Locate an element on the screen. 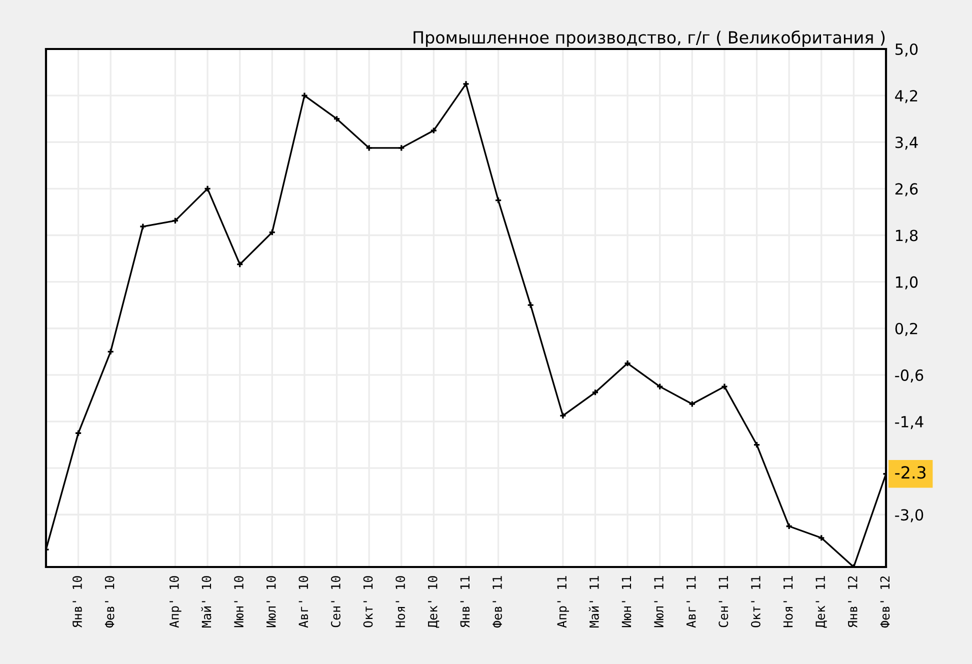 The height and width of the screenshot is (664, 972). x-tick-label: Апр' 10 is located at coordinates (175, 602).